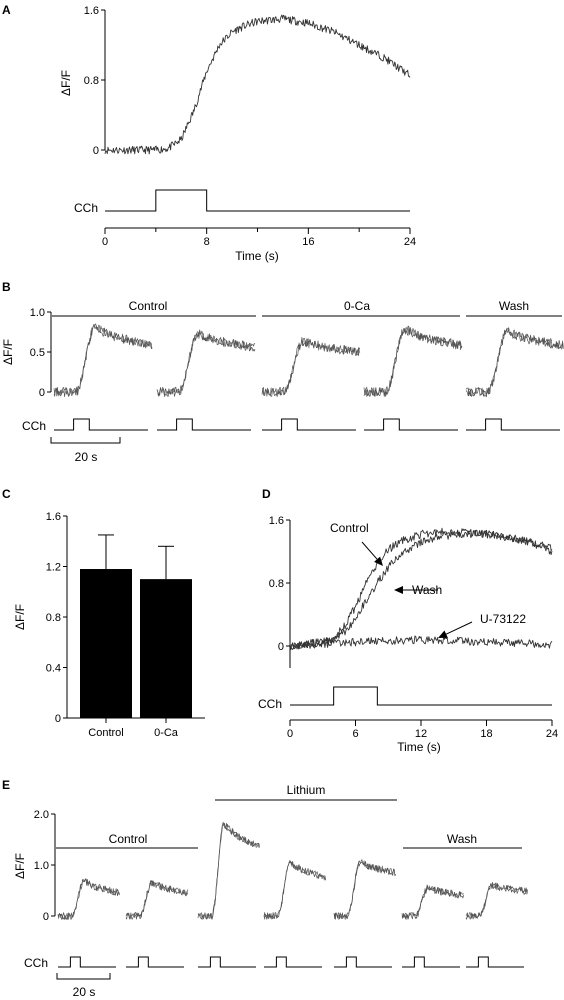  I want to click on panel-label-a: A, so click(6, 10).